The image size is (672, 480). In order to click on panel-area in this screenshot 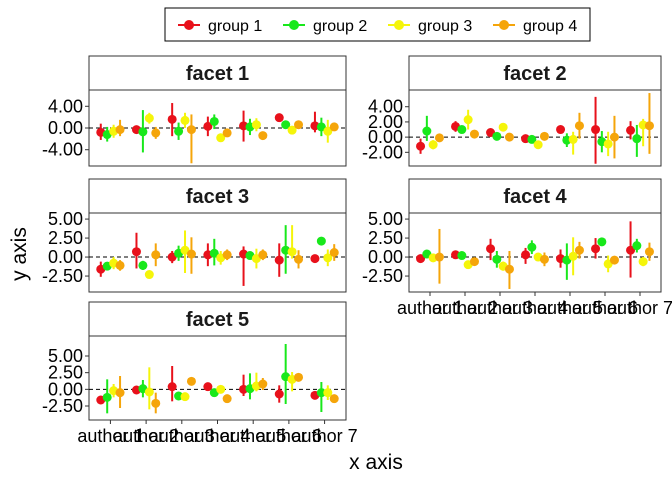, I will do `click(535, 252)`.